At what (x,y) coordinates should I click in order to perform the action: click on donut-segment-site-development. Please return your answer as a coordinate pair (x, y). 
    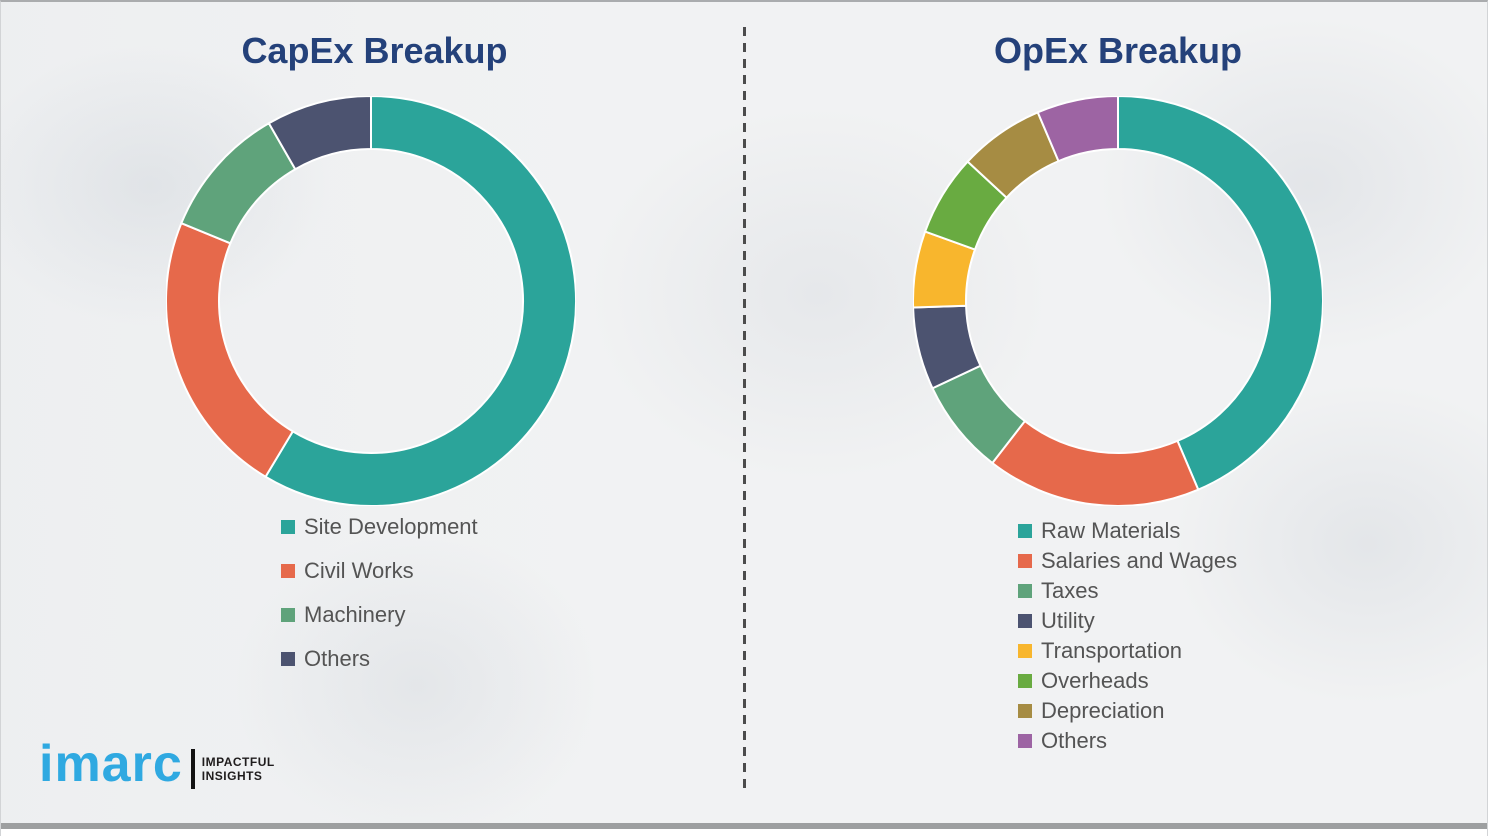
    Looking at the image, I should click on (420, 300).